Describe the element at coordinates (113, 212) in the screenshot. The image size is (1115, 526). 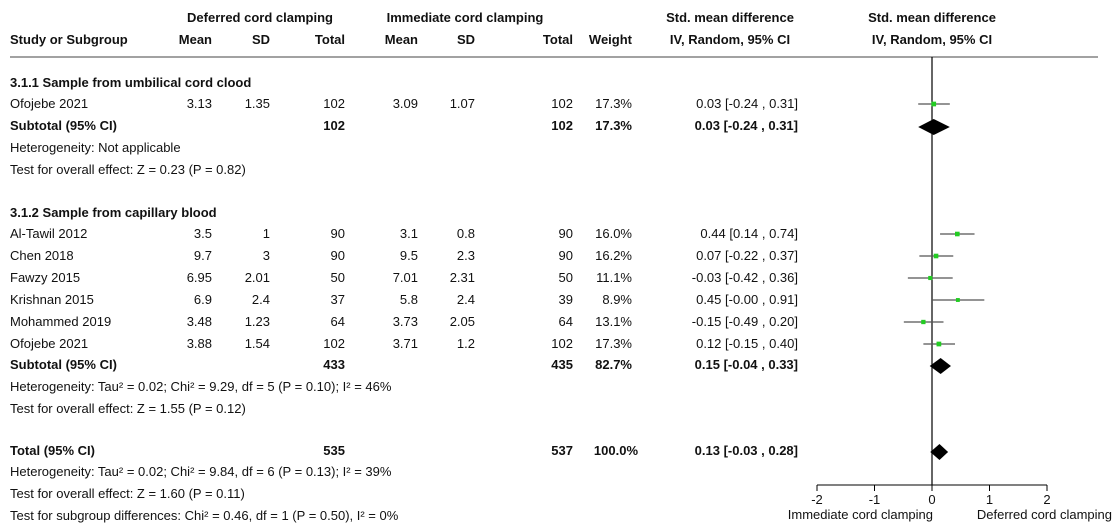
I see `group-heading: 3.1.2 Sample from capillary blood` at that location.